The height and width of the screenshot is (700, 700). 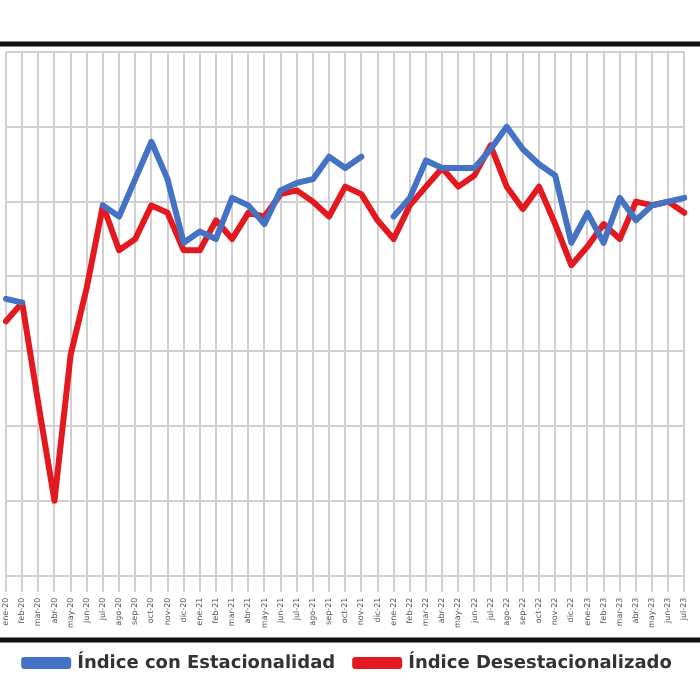 I want to click on legend-label: Índice con Estacionalidad, so click(x=206, y=661).